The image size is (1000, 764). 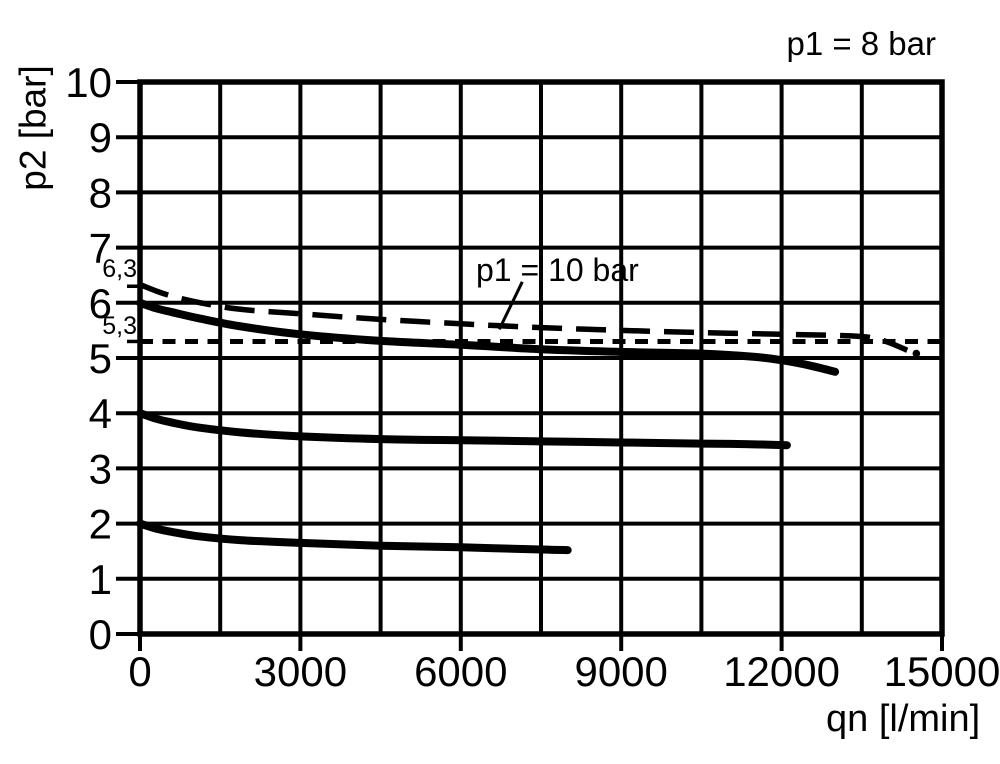 What do you see at coordinates (354, 537) in the screenshot?
I see `curve-p1-8-bar-setting-2-bar` at bounding box center [354, 537].